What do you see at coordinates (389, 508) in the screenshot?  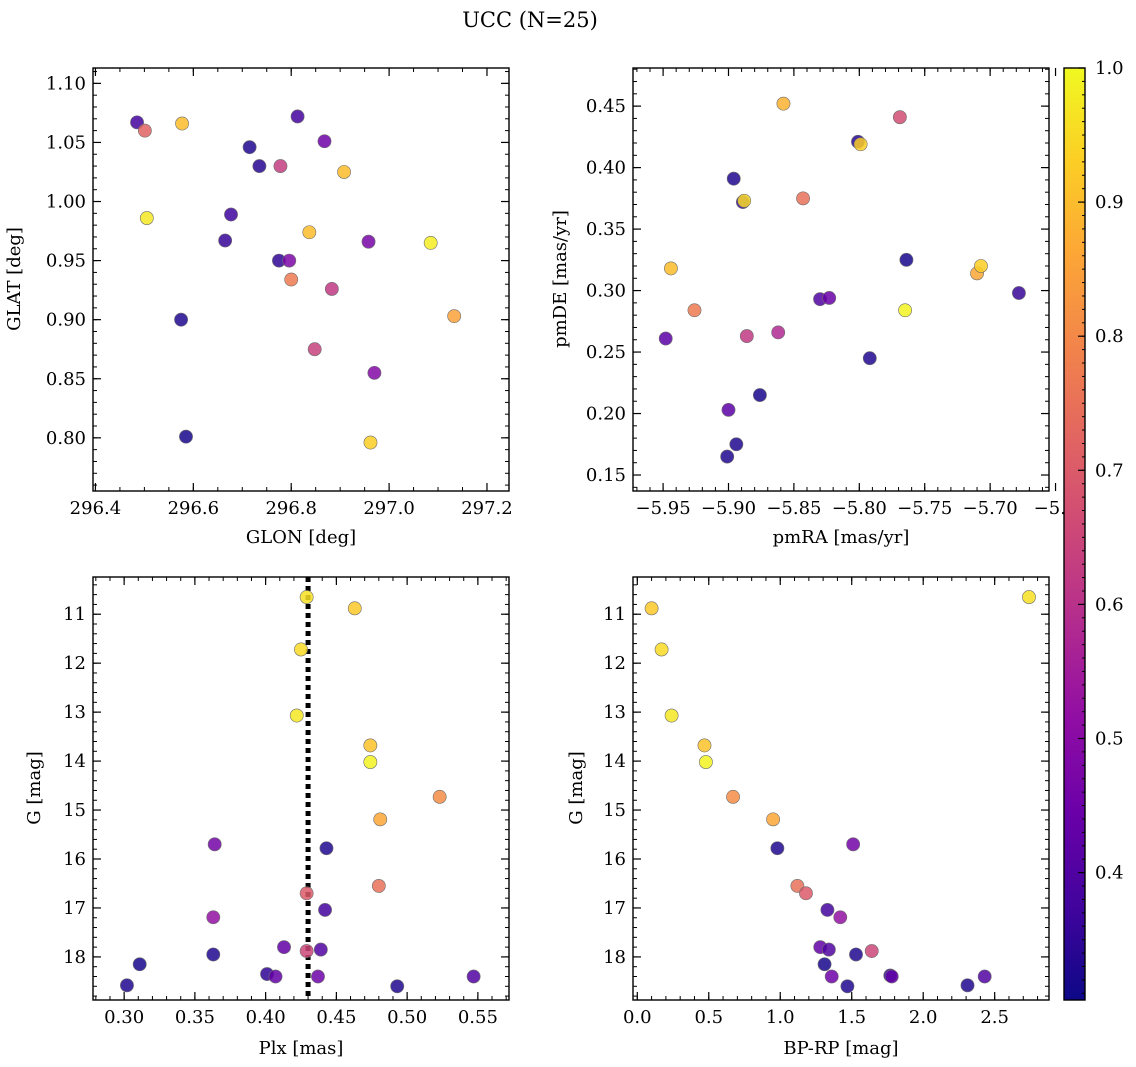 I see `x-tick-label: 297.0` at bounding box center [389, 508].